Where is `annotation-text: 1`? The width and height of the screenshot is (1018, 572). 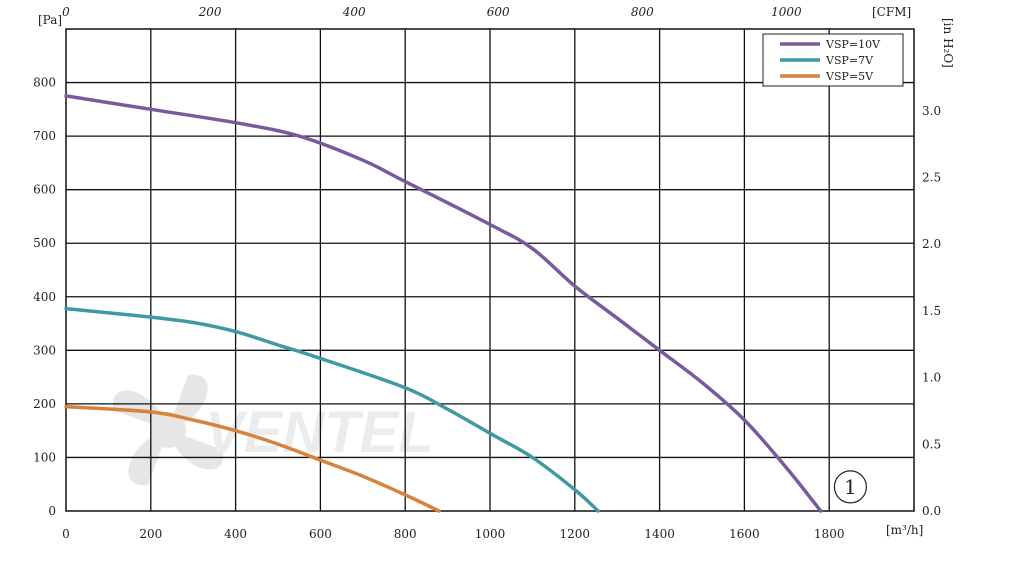 annotation-text: 1 is located at coordinates (850, 487).